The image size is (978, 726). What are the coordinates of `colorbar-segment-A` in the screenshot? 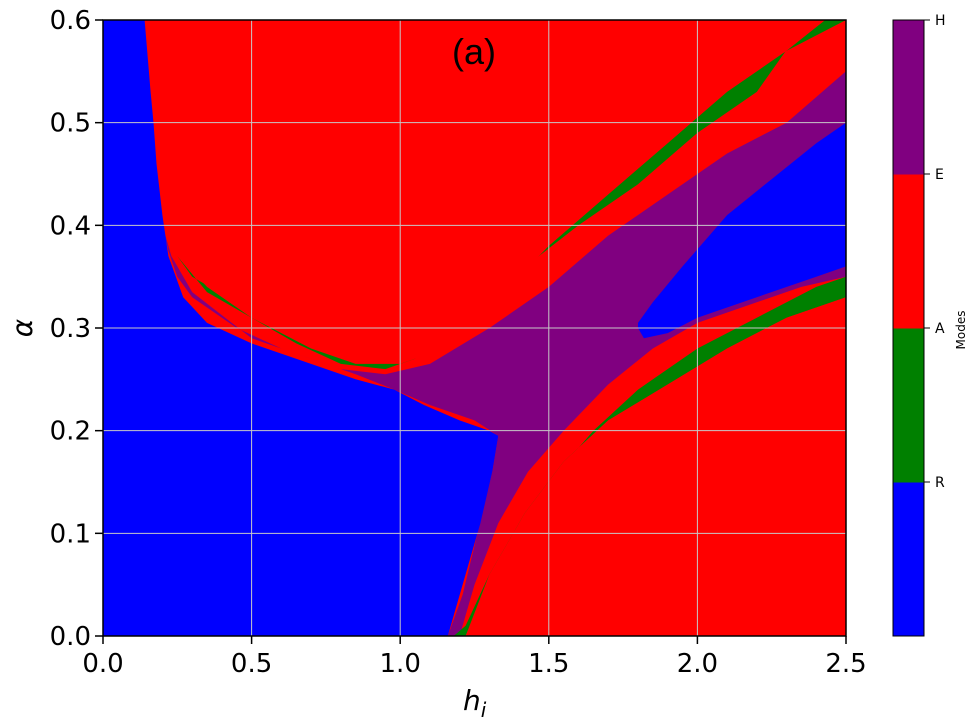 It's located at (908, 405).